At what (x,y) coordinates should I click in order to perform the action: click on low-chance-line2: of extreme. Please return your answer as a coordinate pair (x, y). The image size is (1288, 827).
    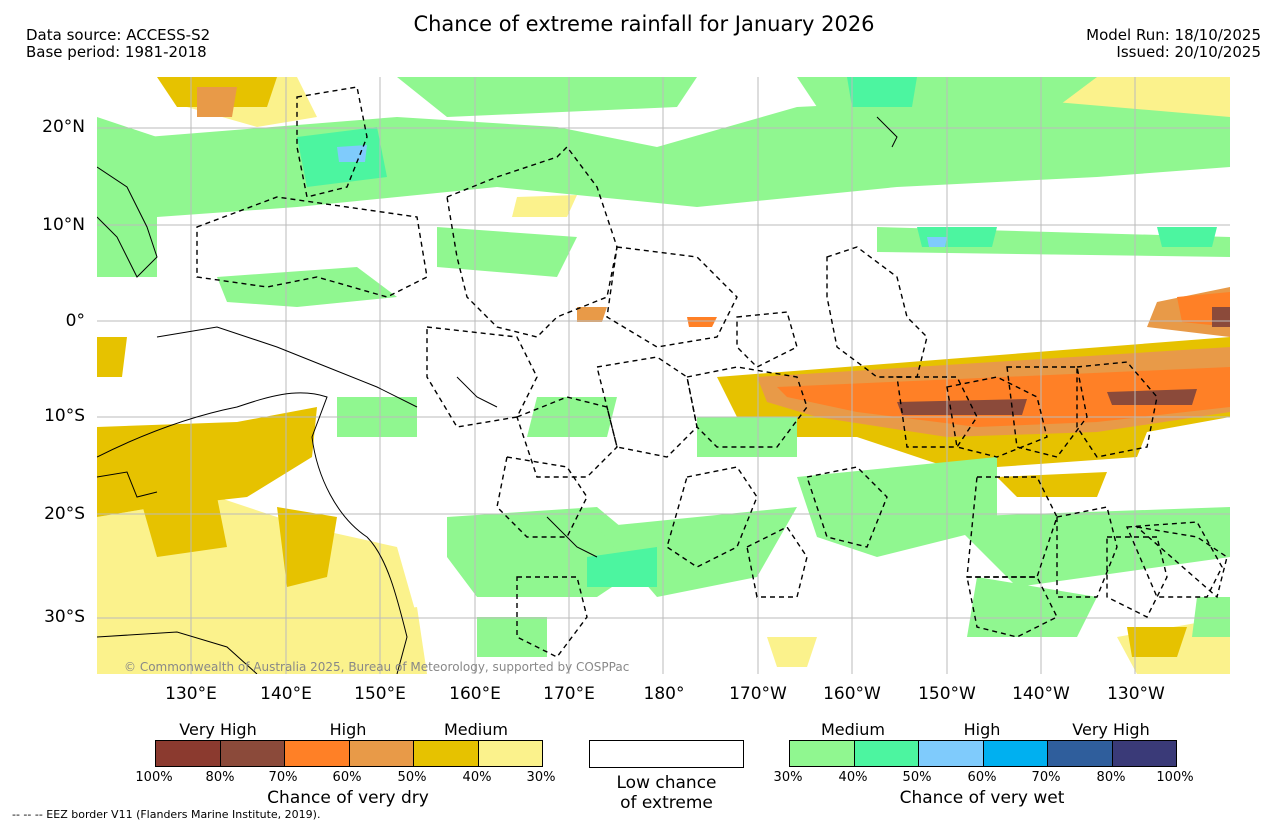
    Looking at the image, I should click on (666, 803).